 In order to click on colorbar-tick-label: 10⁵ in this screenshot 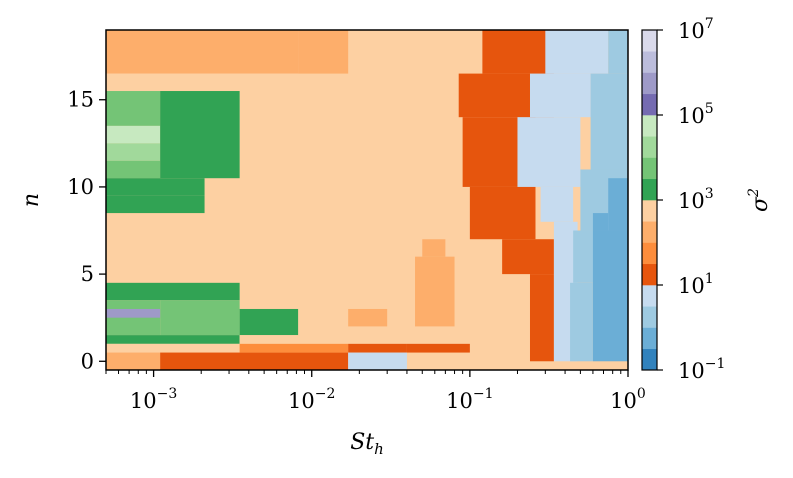, I will do `click(696, 114)`.